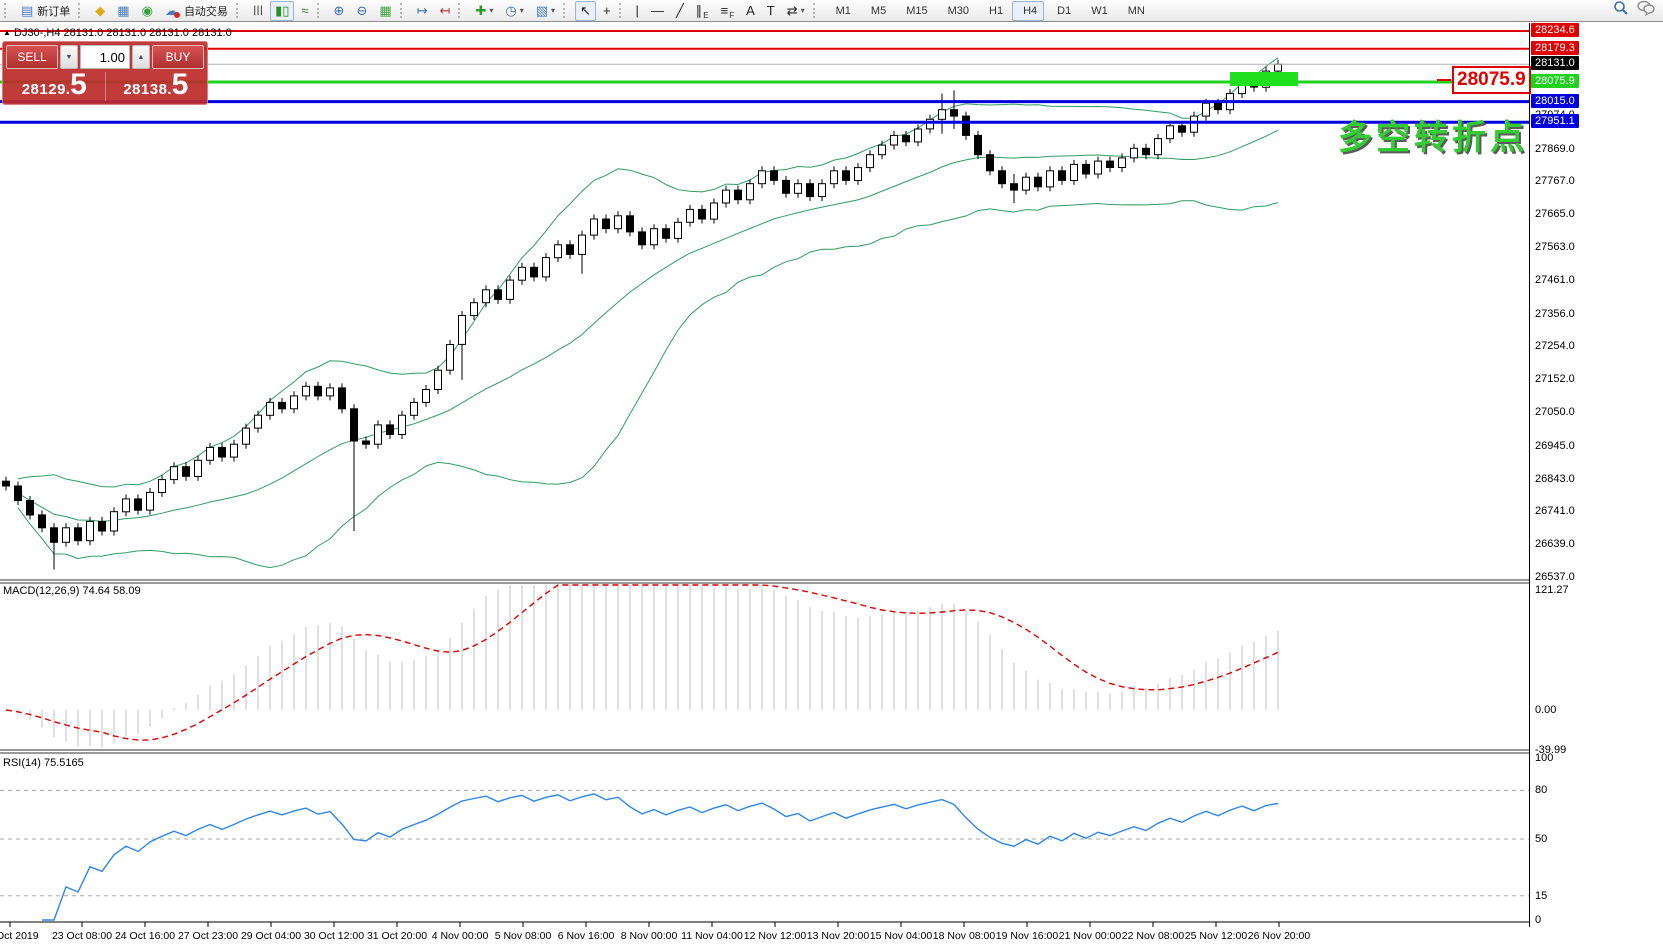  What do you see at coordinates (178, 57) in the screenshot?
I see `buy-button: BUY` at bounding box center [178, 57].